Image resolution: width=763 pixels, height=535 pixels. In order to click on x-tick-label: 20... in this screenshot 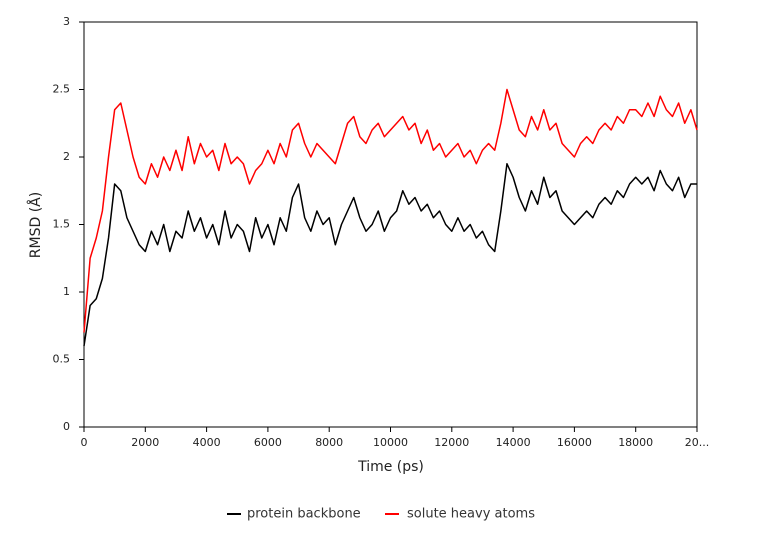, I will do `click(697, 442)`.